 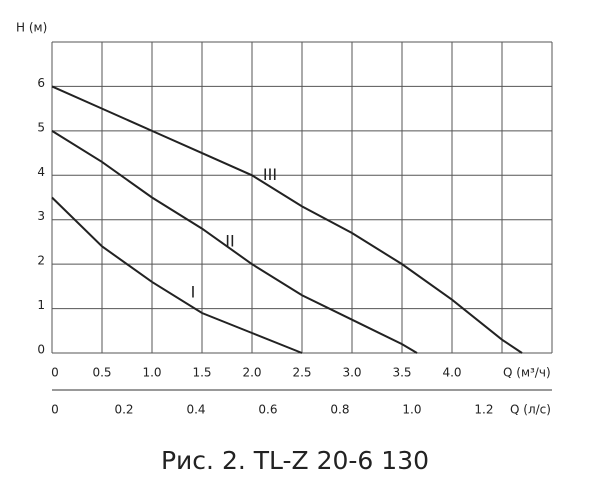 I want to click on x2-tick-label: 1.0, so click(x=411, y=410).